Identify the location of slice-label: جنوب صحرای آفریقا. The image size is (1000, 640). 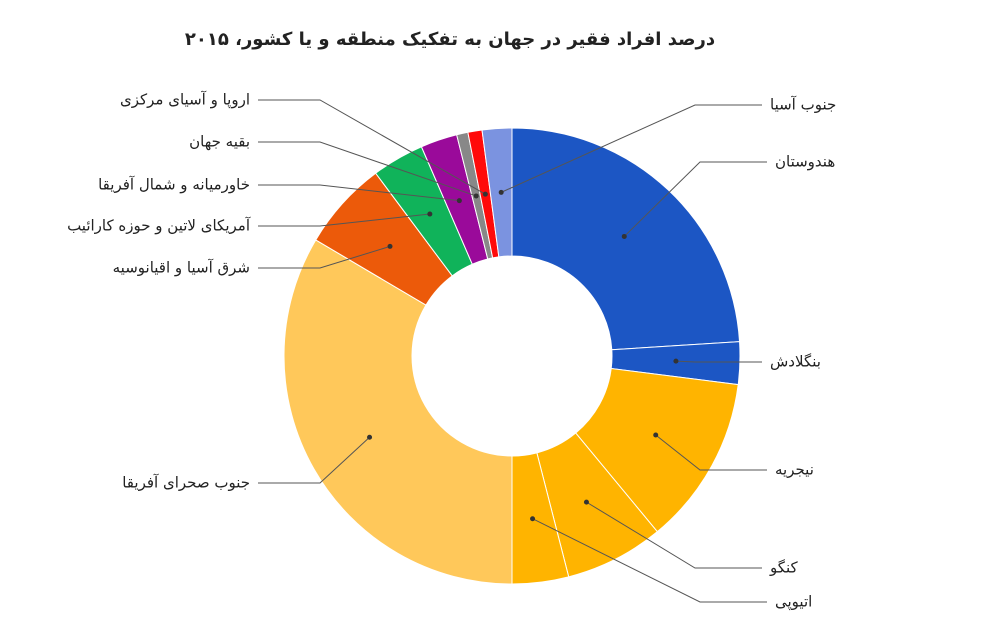
(186, 483).